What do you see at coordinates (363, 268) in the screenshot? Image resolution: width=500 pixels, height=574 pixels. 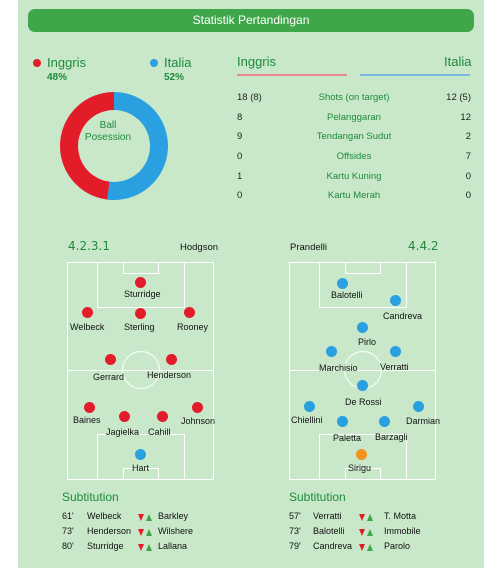 I see `away-top-goal-area` at bounding box center [363, 268].